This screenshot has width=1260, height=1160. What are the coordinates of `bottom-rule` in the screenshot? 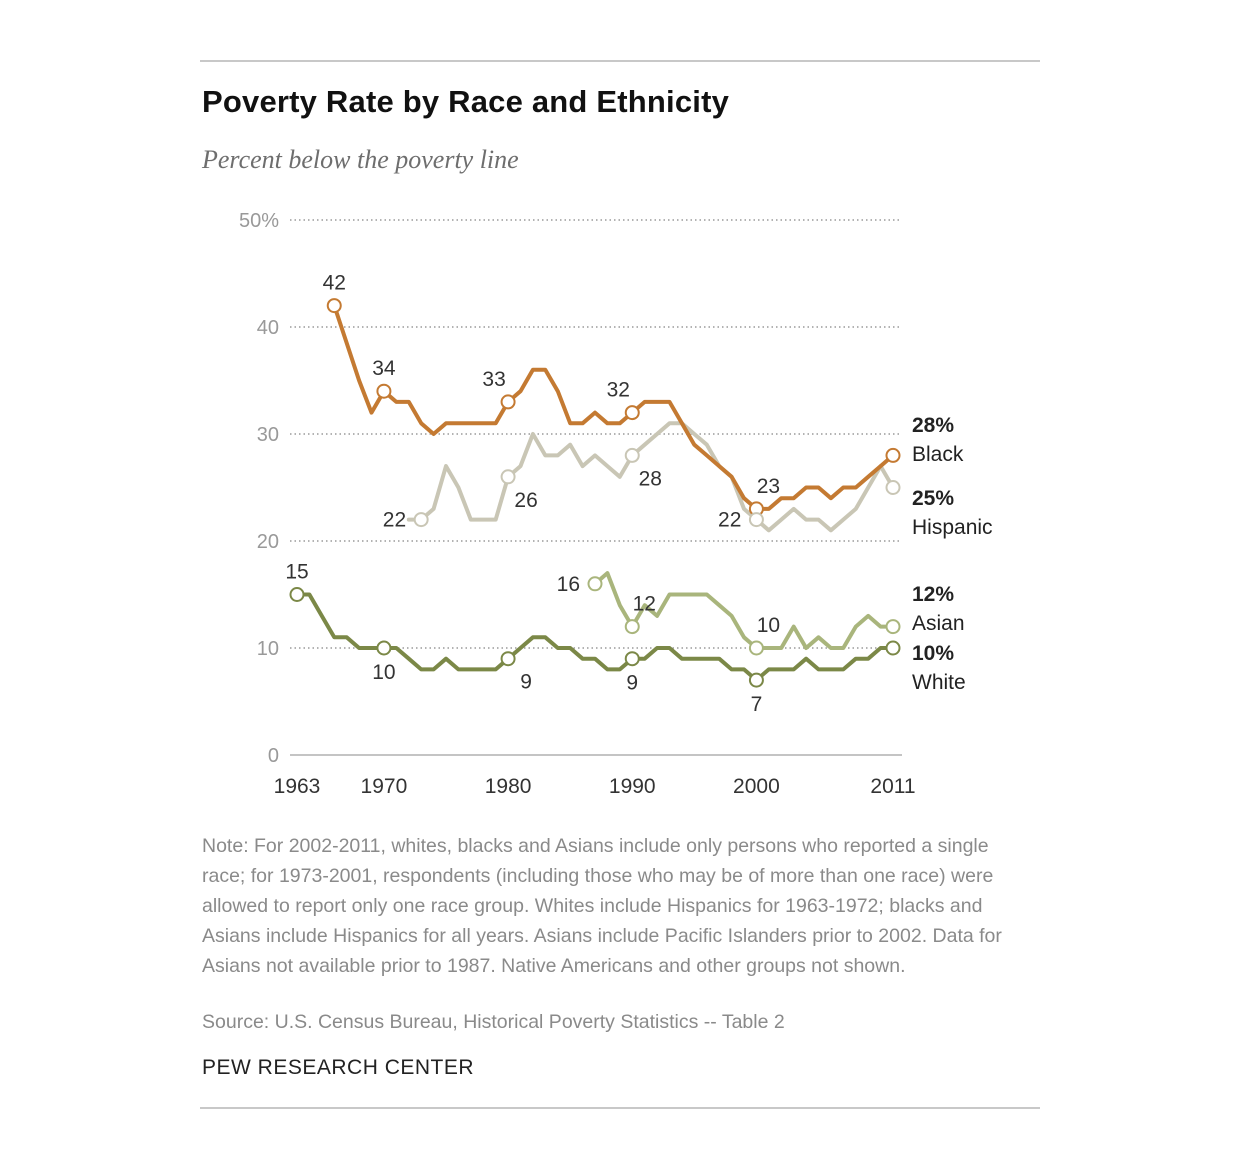 It's located at (620, 1108).